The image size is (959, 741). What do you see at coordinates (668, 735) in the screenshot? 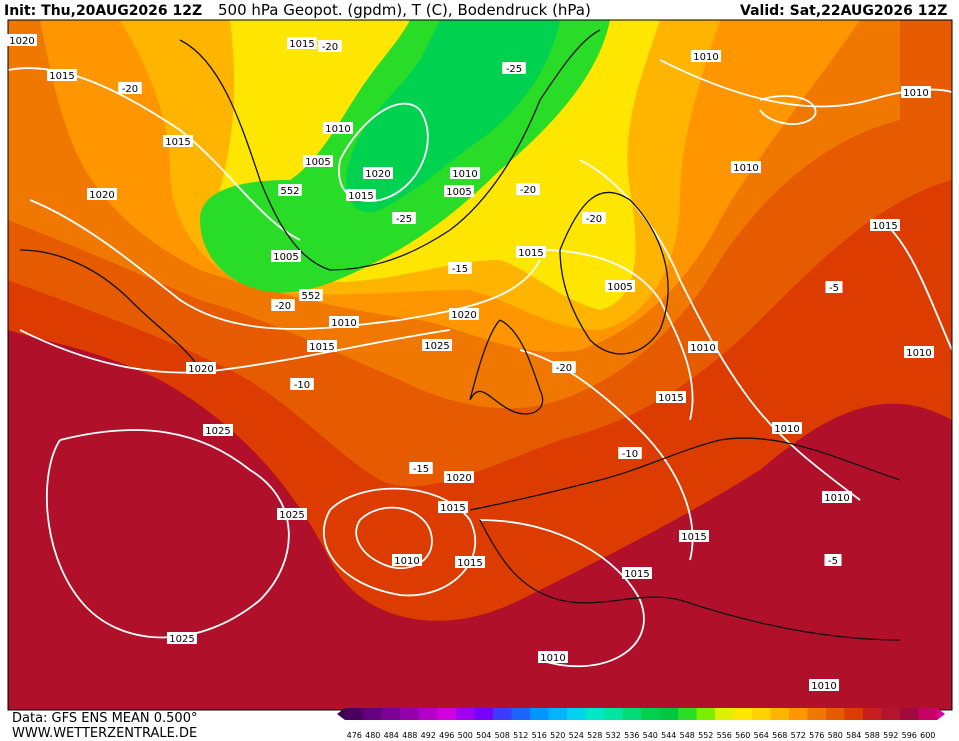
I see `colorbar-label: 544` at bounding box center [668, 735].